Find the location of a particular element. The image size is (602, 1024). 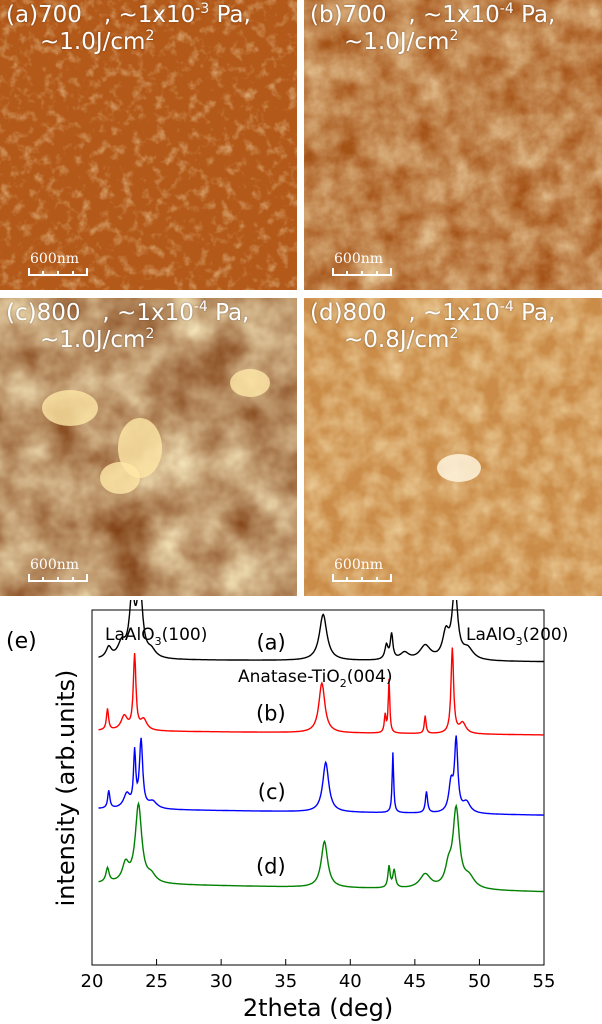

x-tick-label: 30 is located at coordinates (221, 981).